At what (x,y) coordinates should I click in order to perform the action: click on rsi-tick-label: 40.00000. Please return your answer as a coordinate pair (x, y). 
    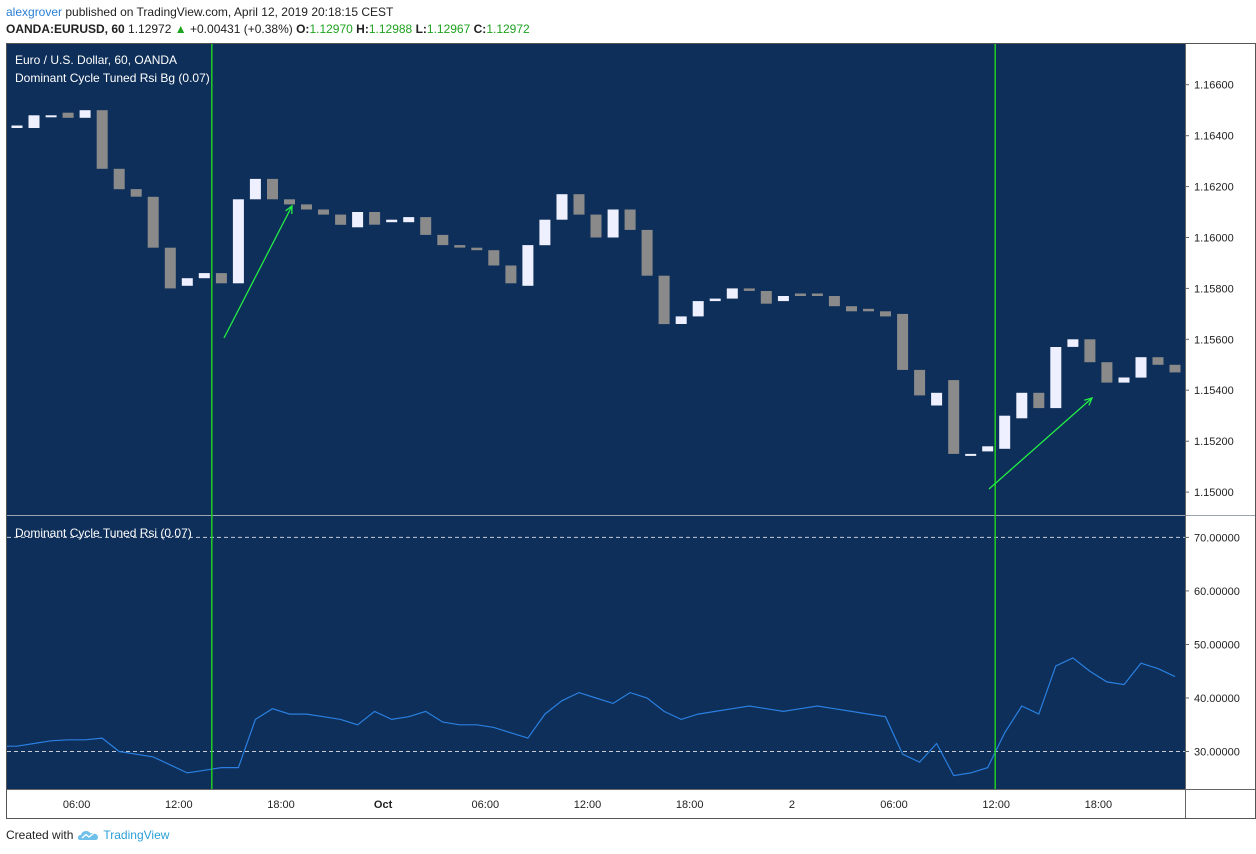
    Looking at the image, I should click on (1217, 699).